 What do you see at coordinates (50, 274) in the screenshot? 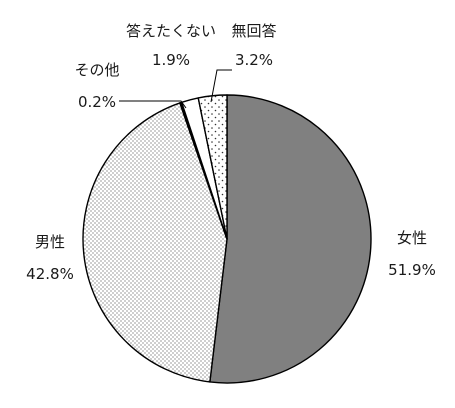
I see `slice-value-1: 42.8%` at bounding box center [50, 274].